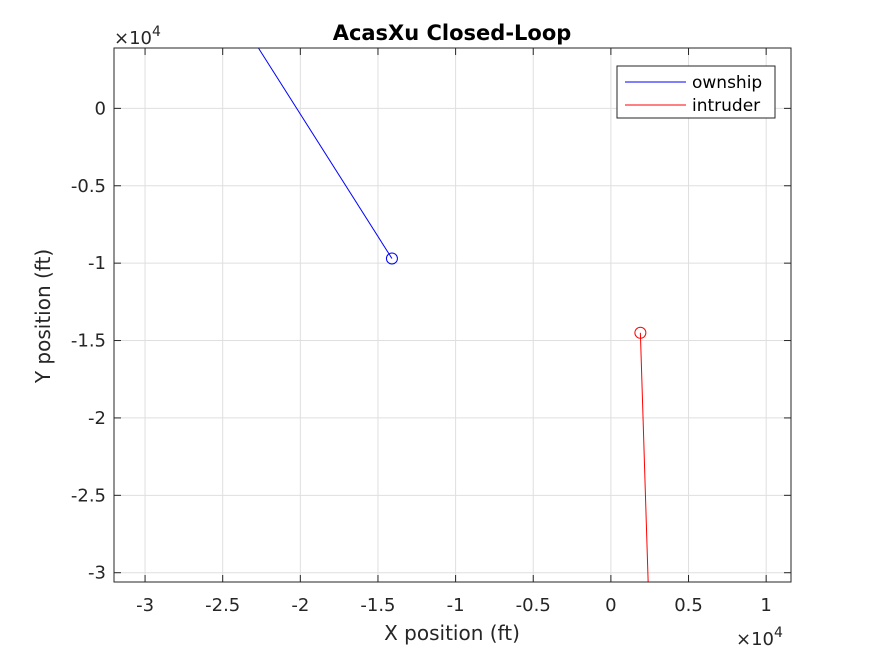 Image resolution: width=875 pixels, height=656 pixels. I want to click on series-line-intruder, so click(644, 457).